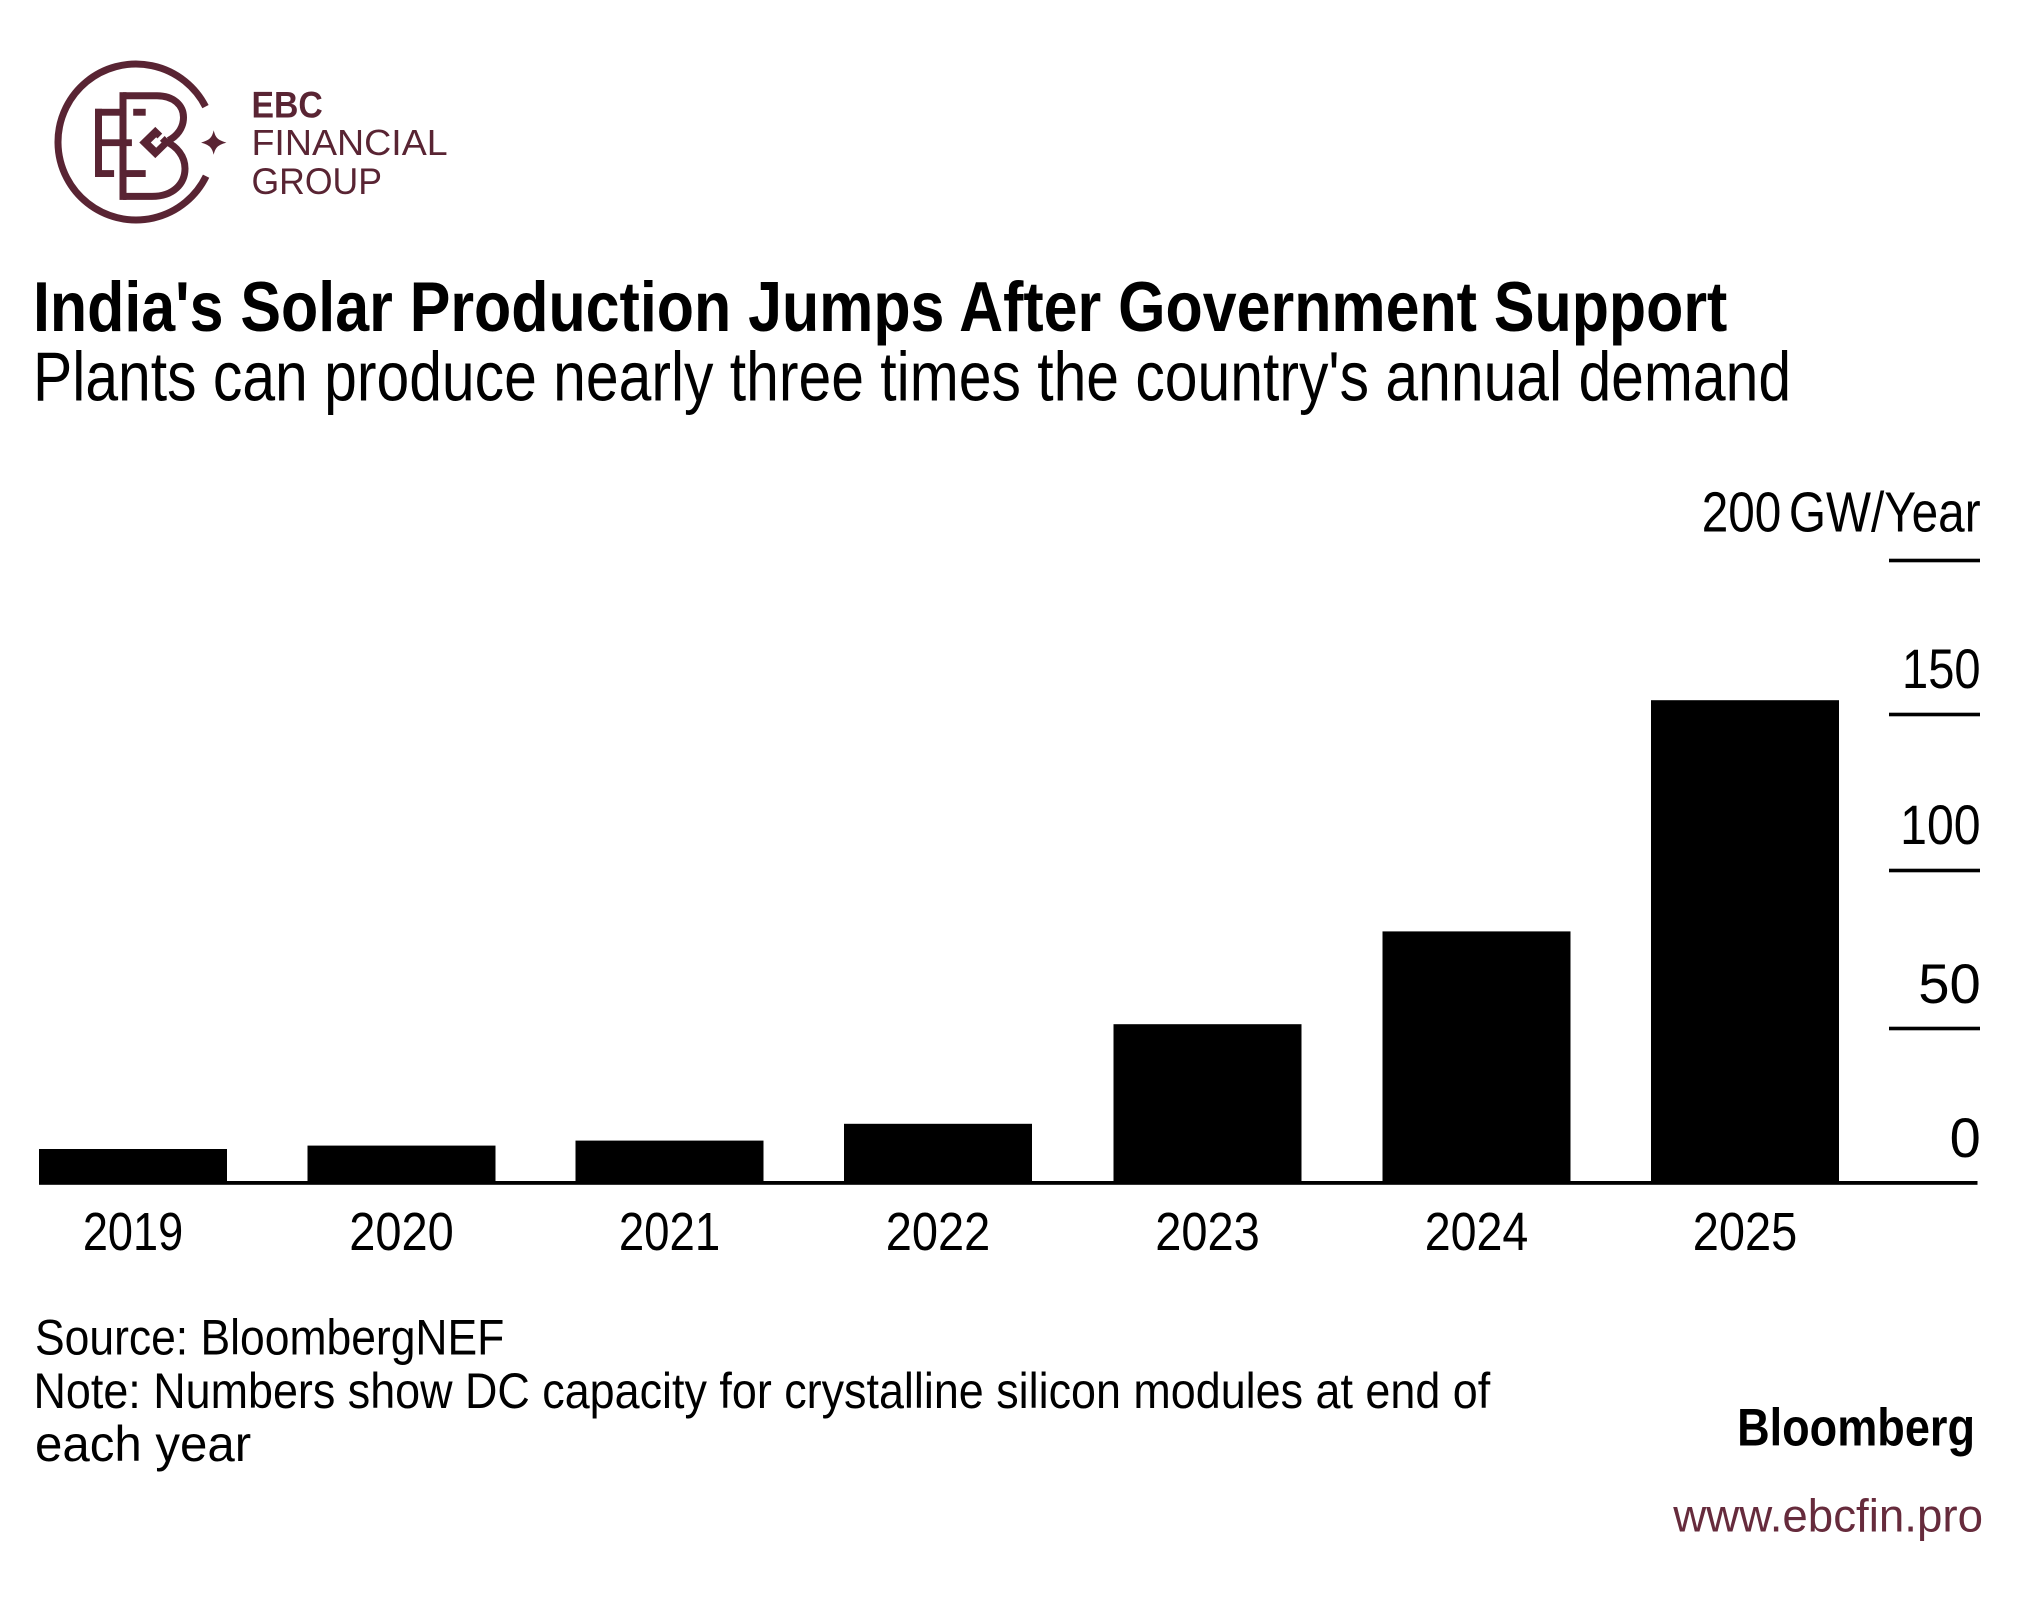  Describe the element at coordinates (1940, 826) in the screenshot. I see `svg-text: 100` at that location.